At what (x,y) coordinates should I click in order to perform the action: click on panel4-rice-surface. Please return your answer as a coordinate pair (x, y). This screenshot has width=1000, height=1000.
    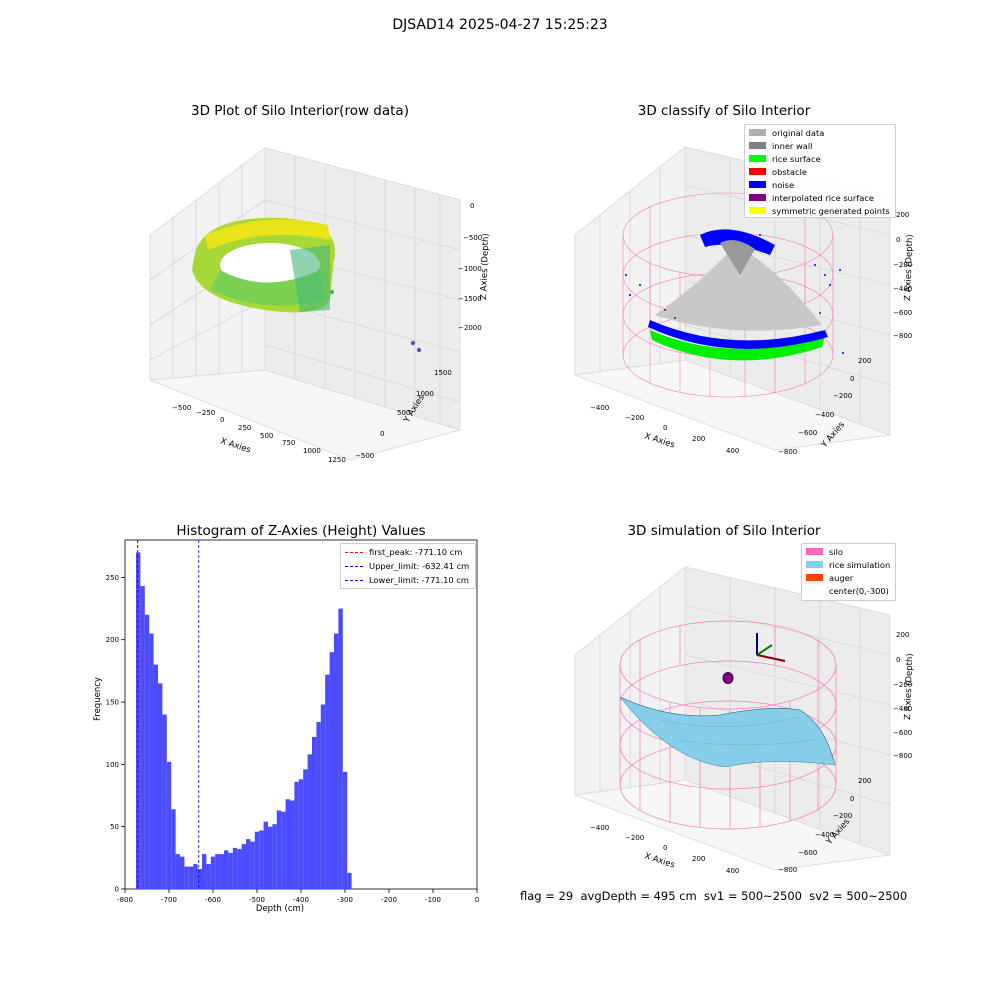
    Looking at the image, I should click on (727, 732).